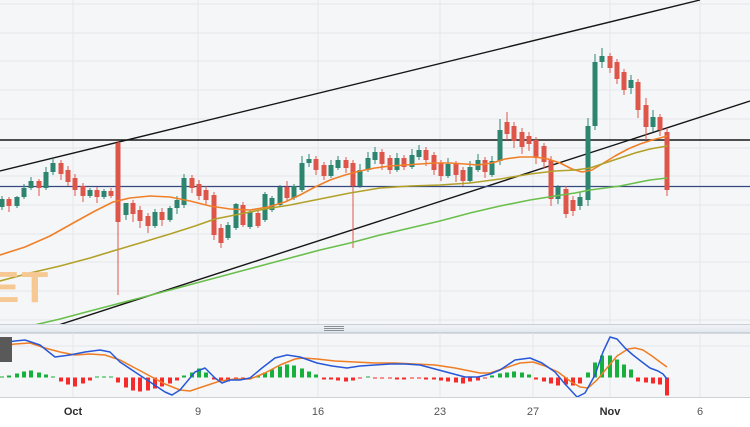 The height and width of the screenshot is (427, 750). Describe the element at coordinates (198, 412) in the screenshot. I see `time-axis-label: 9` at that location.